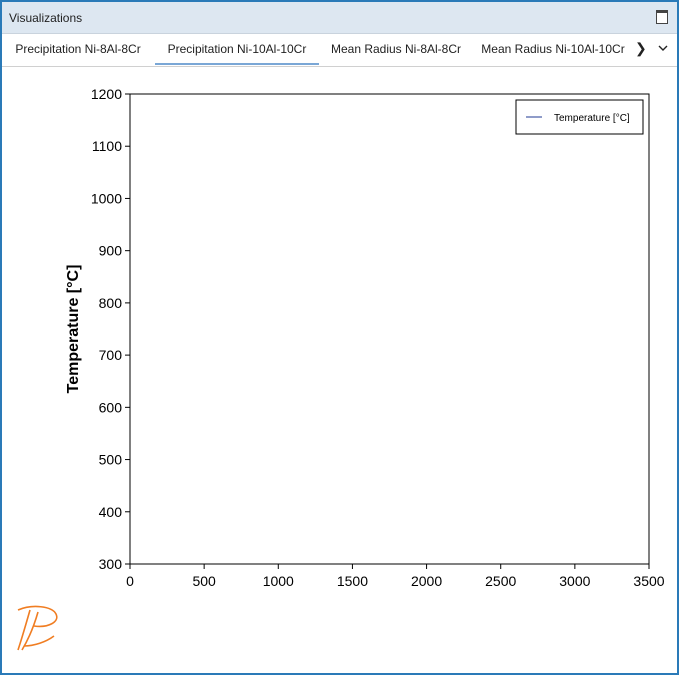 This screenshot has width=679, height=675. I want to click on y-tick-label: 500, so click(111, 460).